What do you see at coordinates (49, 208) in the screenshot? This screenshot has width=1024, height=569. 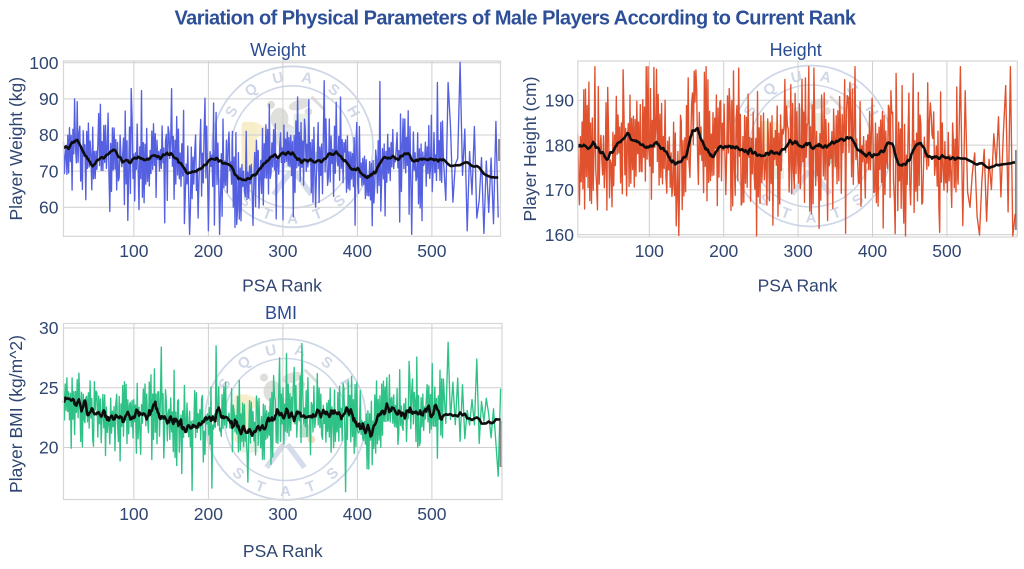 I see `svg-text: 60` at bounding box center [49, 208].